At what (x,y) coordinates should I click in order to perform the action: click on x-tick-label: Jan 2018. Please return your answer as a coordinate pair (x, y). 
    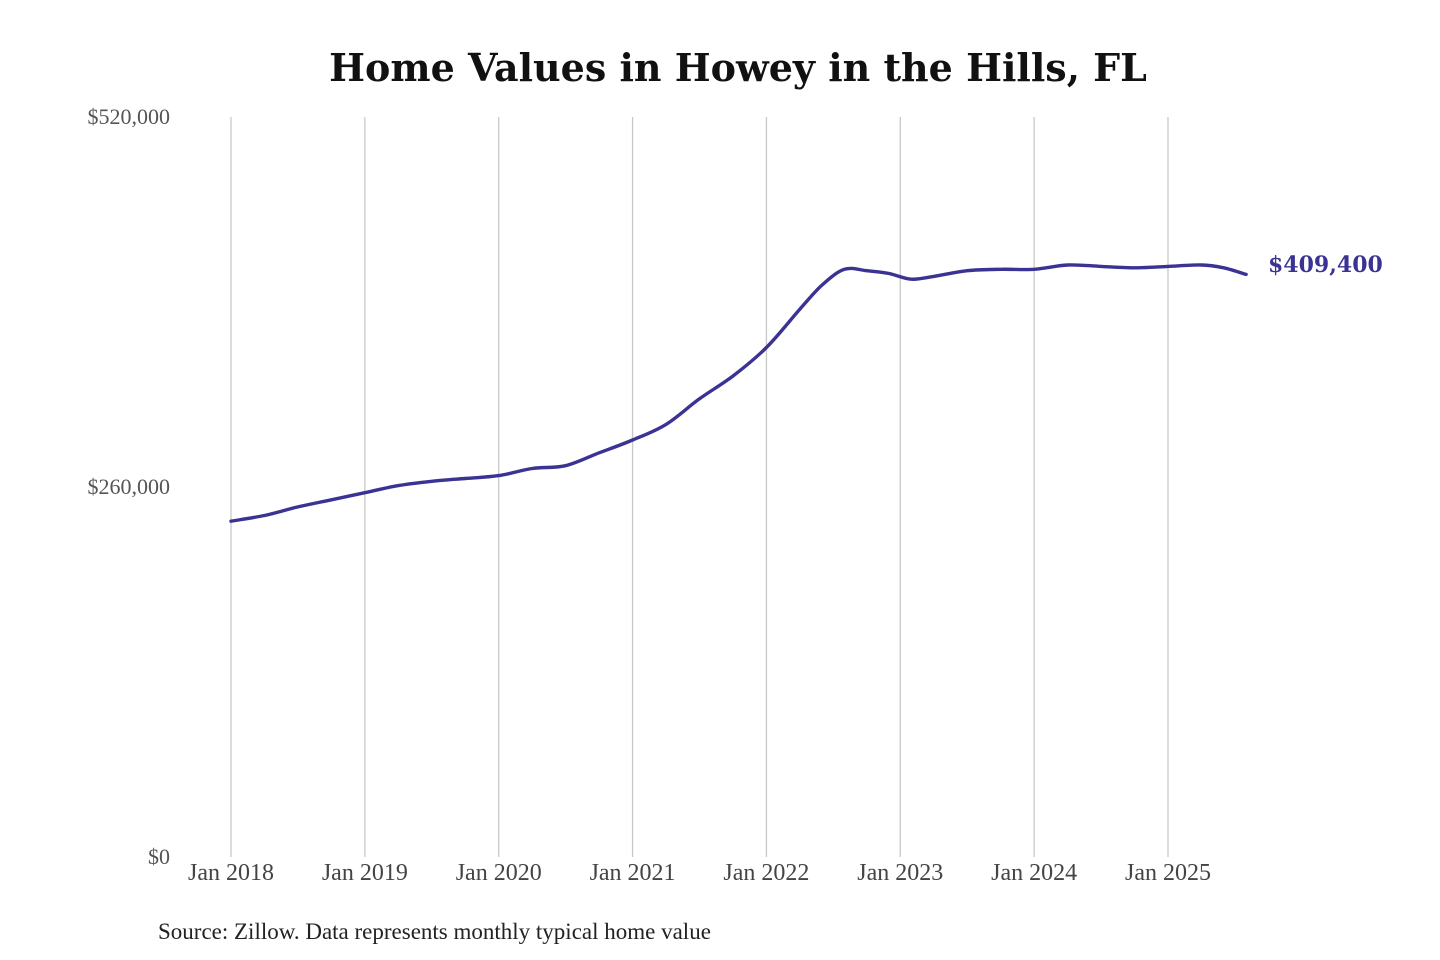
    Looking at the image, I should click on (231, 873).